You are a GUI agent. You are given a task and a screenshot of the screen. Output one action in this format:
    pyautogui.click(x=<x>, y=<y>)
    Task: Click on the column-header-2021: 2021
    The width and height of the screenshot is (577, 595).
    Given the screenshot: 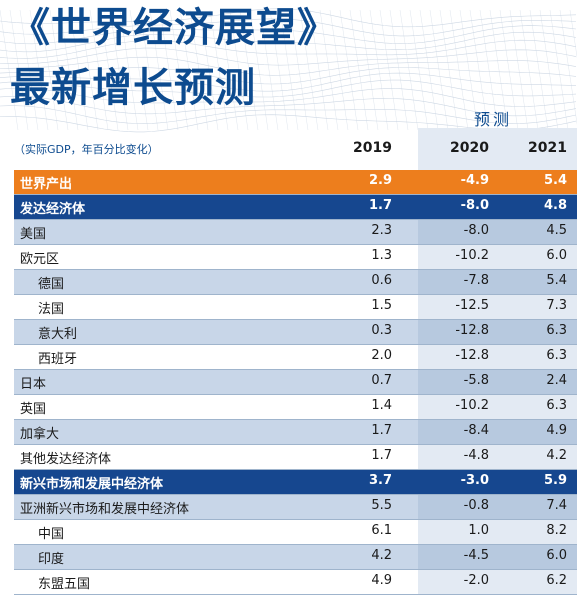 What is the action you would take?
    pyautogui.click(x=547, y=148)
    